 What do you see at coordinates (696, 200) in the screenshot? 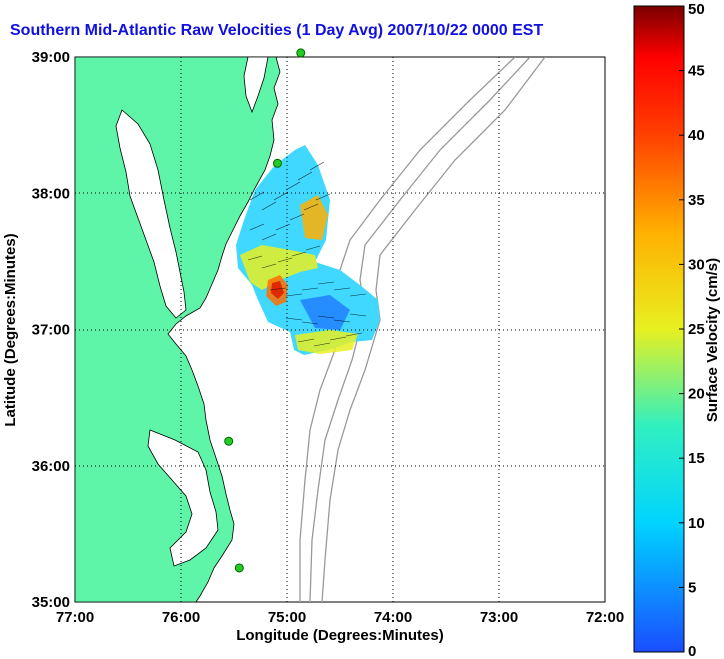
I see `colorbar-tick-label: 35` at bounding box center [696, 200].